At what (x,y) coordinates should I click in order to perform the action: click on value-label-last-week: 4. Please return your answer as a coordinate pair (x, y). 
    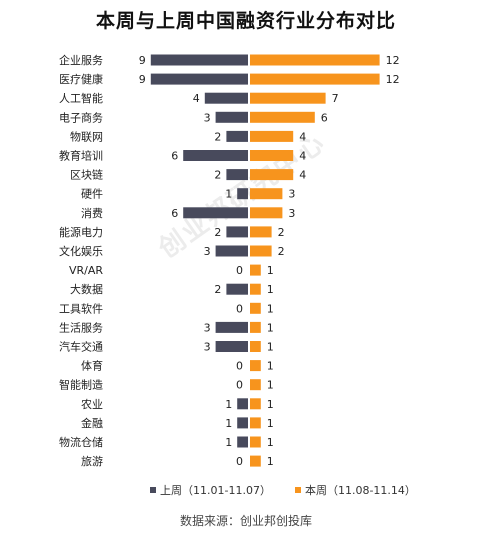
    Looking at the image, I should click on (196, 98).